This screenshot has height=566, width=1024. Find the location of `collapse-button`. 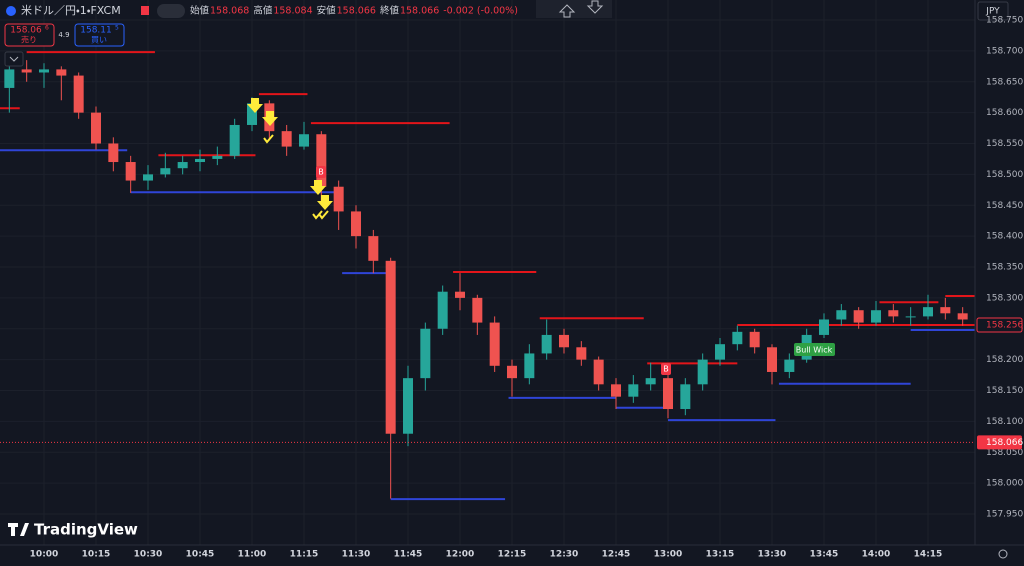

collapse-button is located at coordinates (14, 59).